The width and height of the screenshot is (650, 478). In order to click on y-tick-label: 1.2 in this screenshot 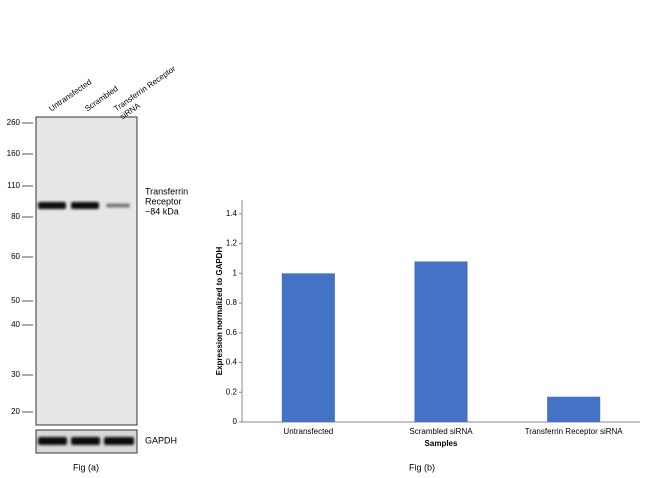, I will do `click(232, 243)`.